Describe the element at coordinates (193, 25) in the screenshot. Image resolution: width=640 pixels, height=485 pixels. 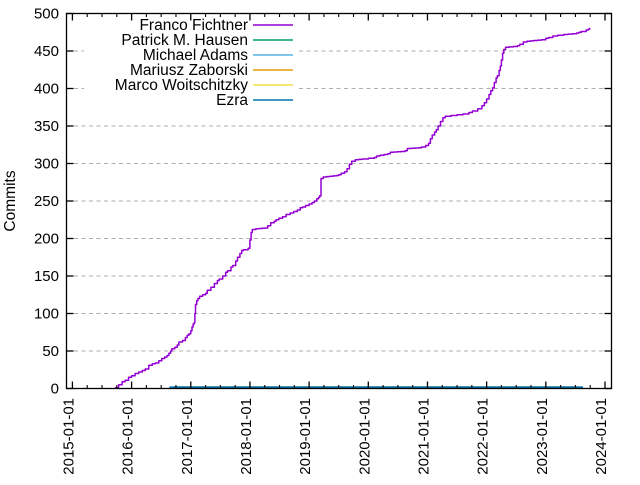
I see `legend-label-0: Franco Fichtner` at that location.